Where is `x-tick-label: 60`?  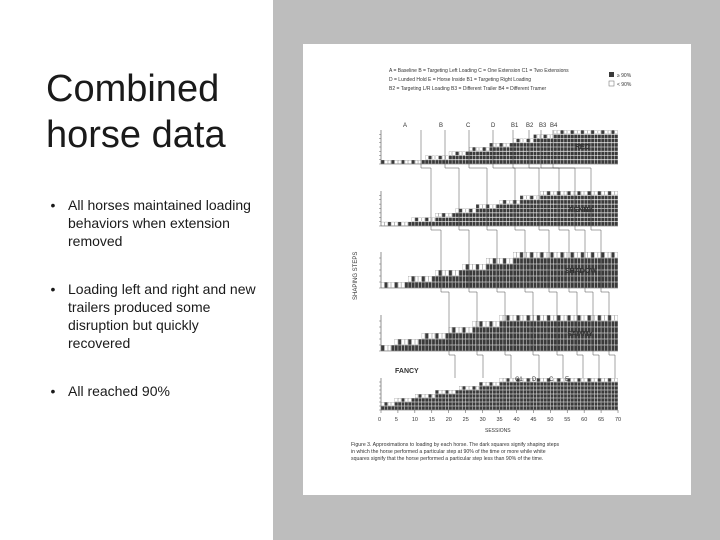
x-tick-label: 60 is located at coordinates (584, 420).